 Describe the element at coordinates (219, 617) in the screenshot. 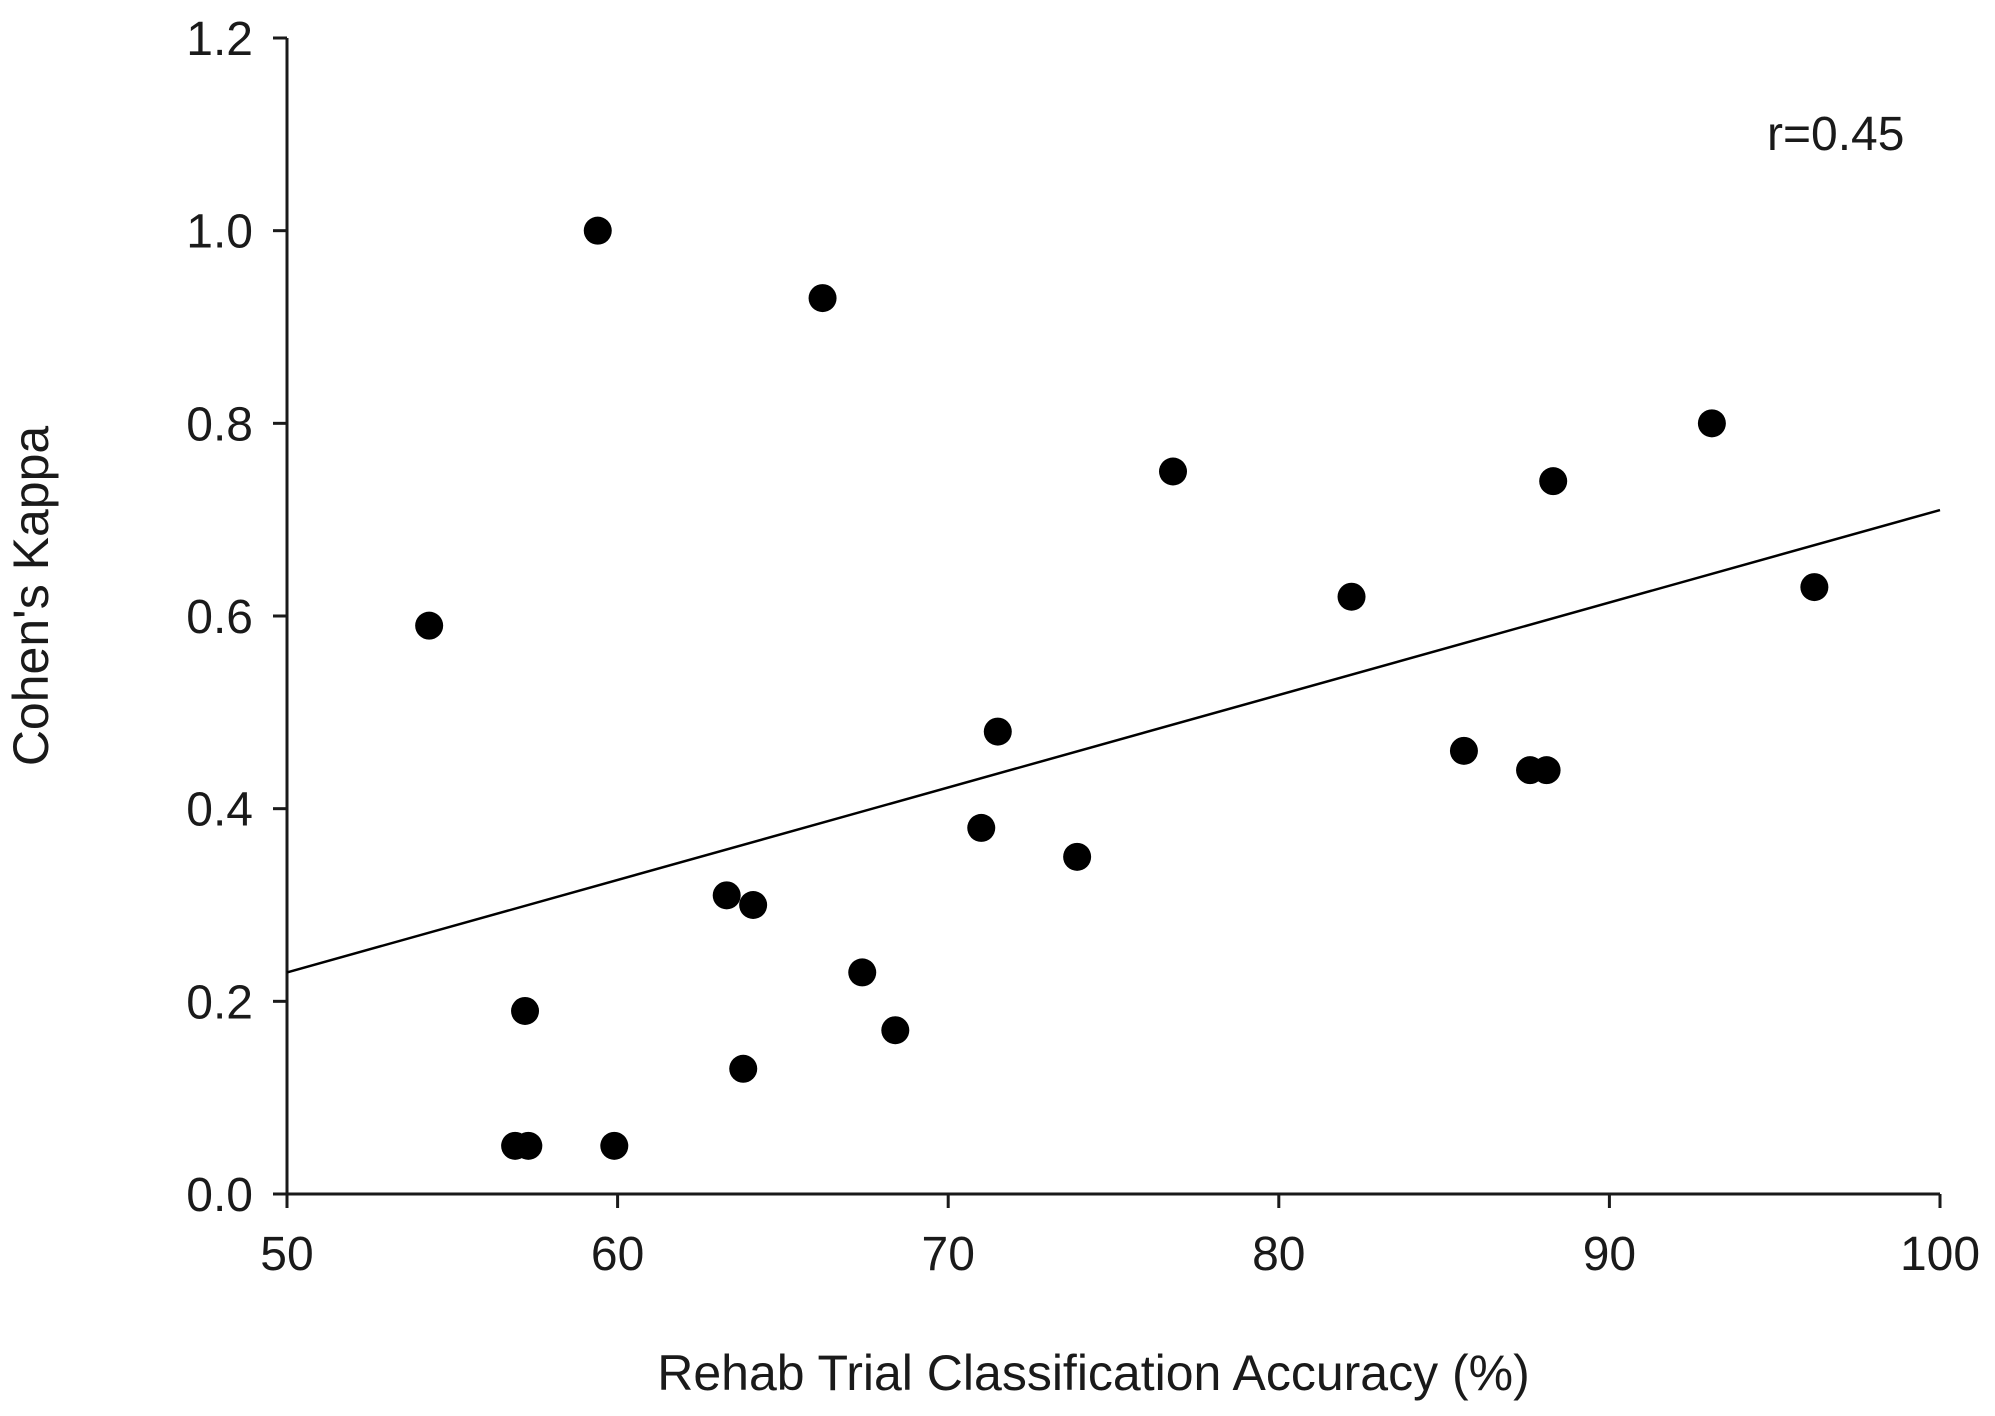

I see `y-tick-label: 0.6` at that location.